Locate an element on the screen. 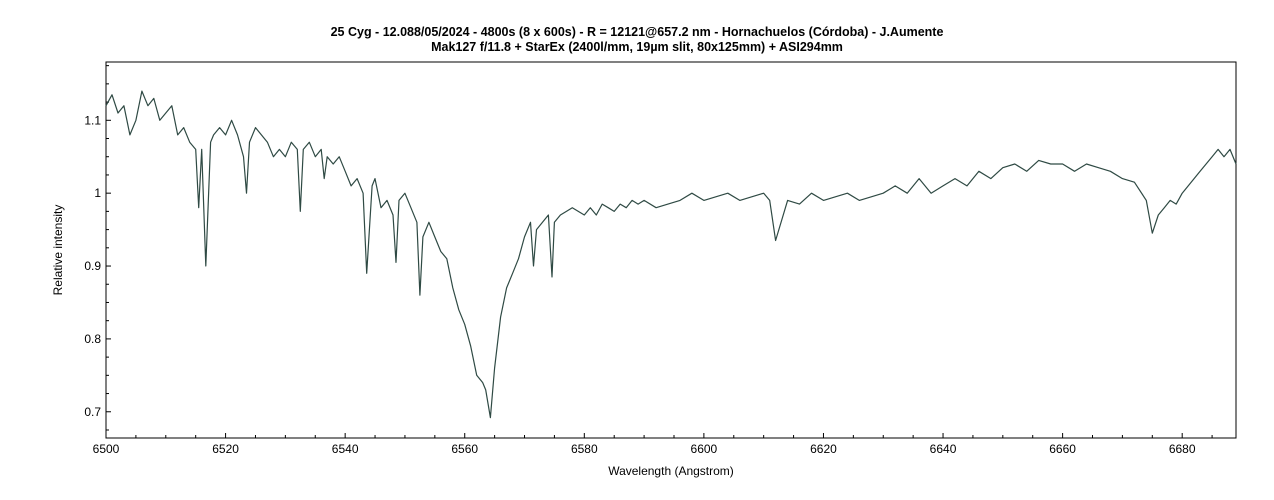 This screenshot has width=1274, height=500. x-tick-label: 6660 is located at coordinates (1062, 449).